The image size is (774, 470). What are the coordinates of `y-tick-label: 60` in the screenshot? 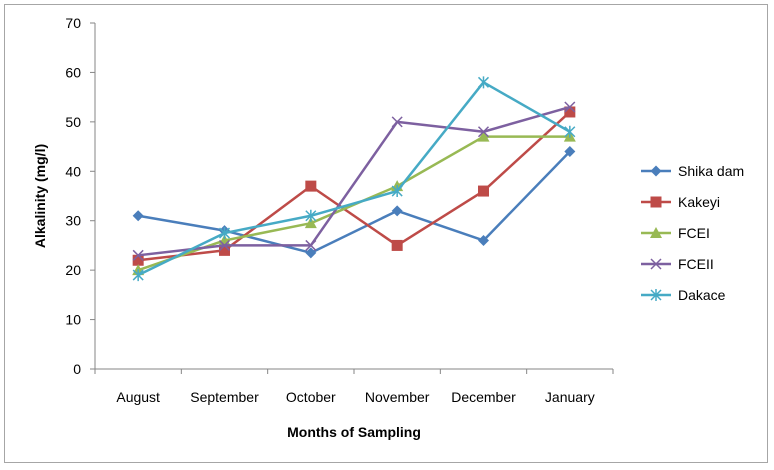 It's located at (73, 72).